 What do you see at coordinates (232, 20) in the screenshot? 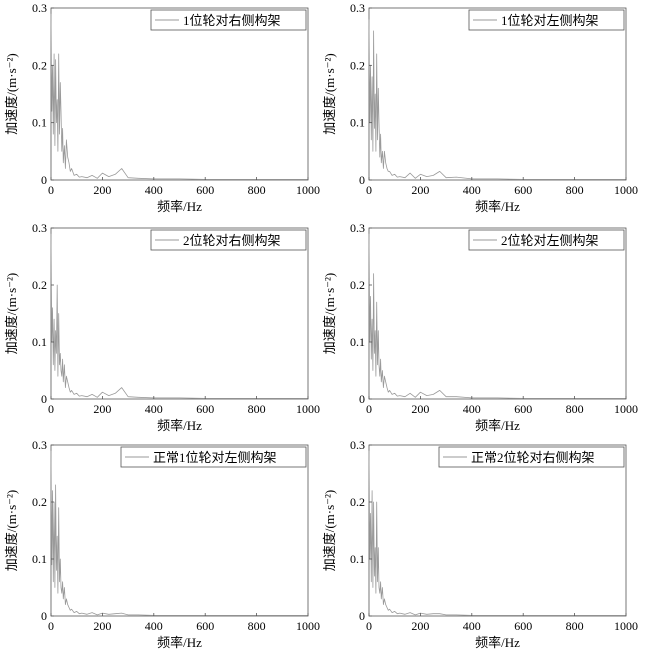
I see `legend-label: 1位轮对右侧构架` at bounding box center [232, 20].